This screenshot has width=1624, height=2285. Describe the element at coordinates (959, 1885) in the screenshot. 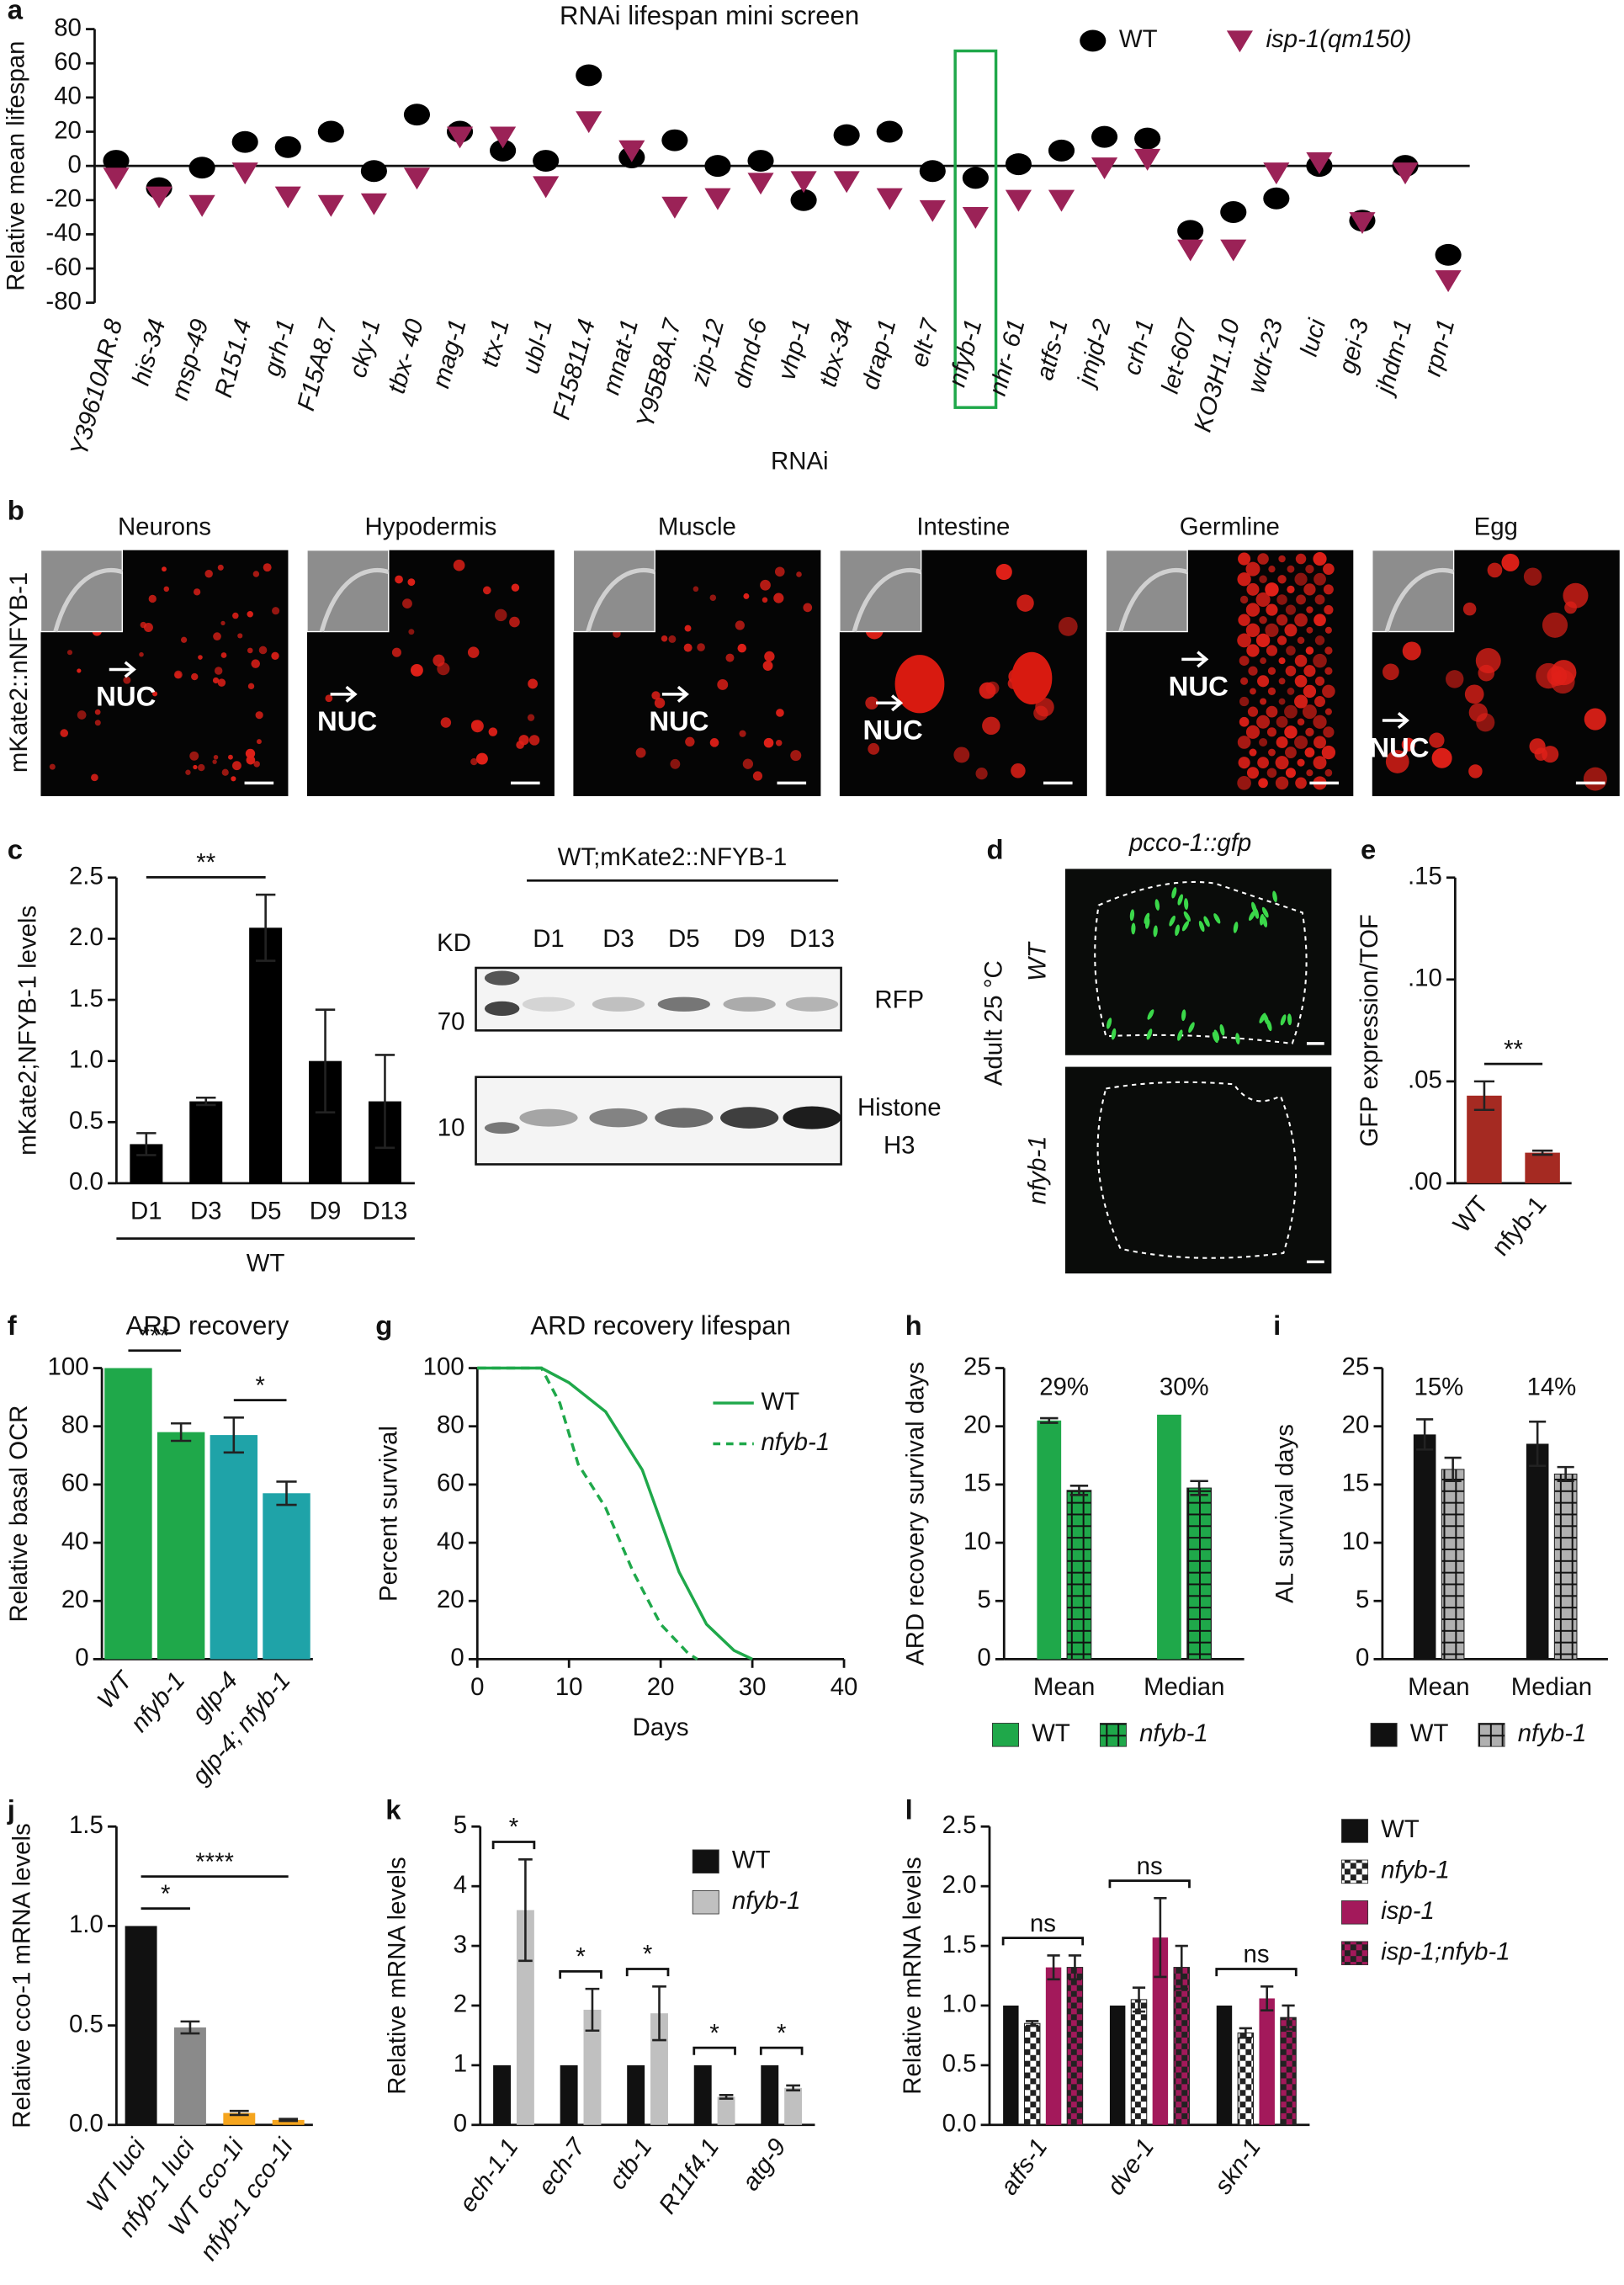

I see `y-tick-label: 2.0` at that location.